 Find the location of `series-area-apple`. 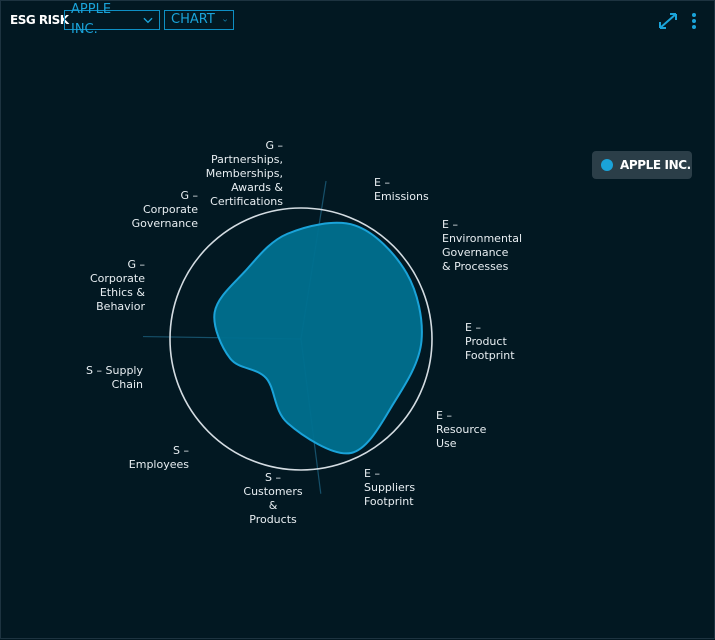

series-area-apple is located at coordinates (318, 338).